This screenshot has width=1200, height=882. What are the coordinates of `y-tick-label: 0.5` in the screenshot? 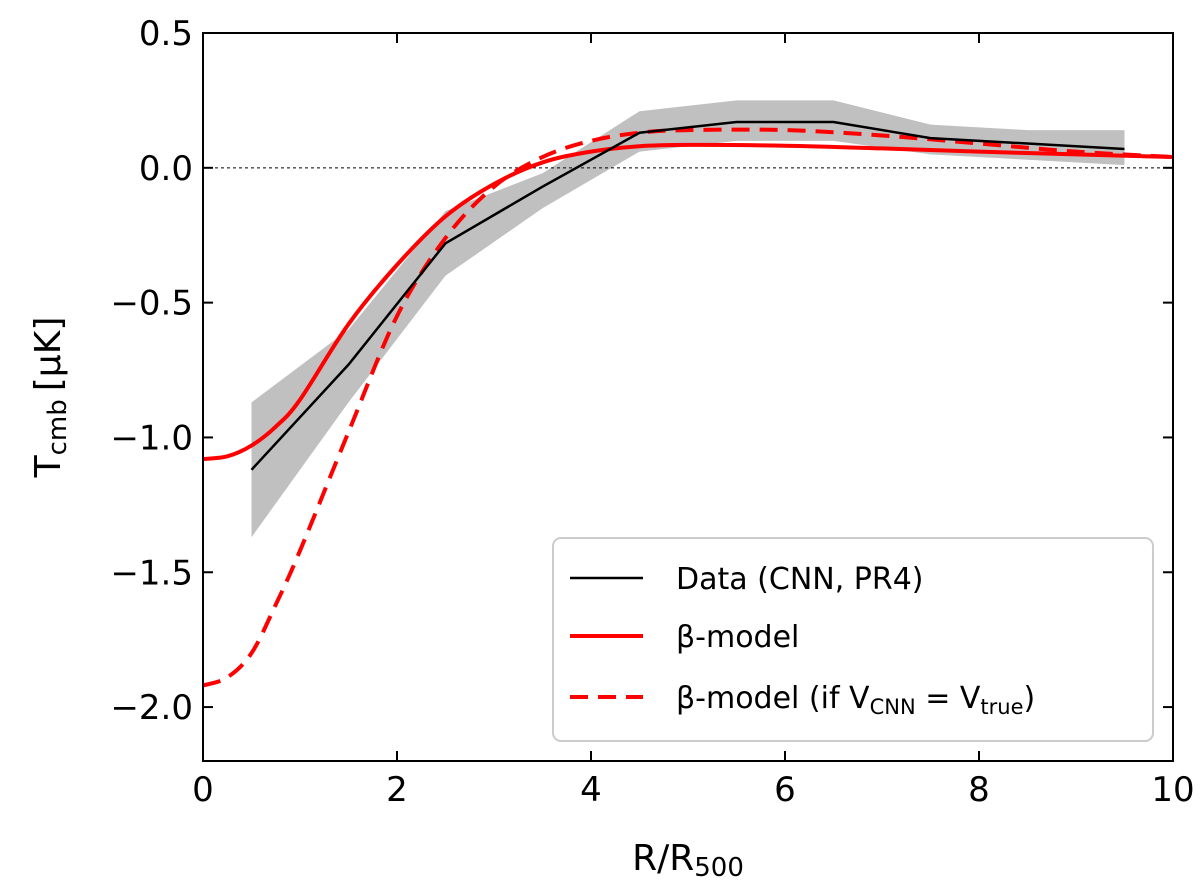 It's located at (166, 34).